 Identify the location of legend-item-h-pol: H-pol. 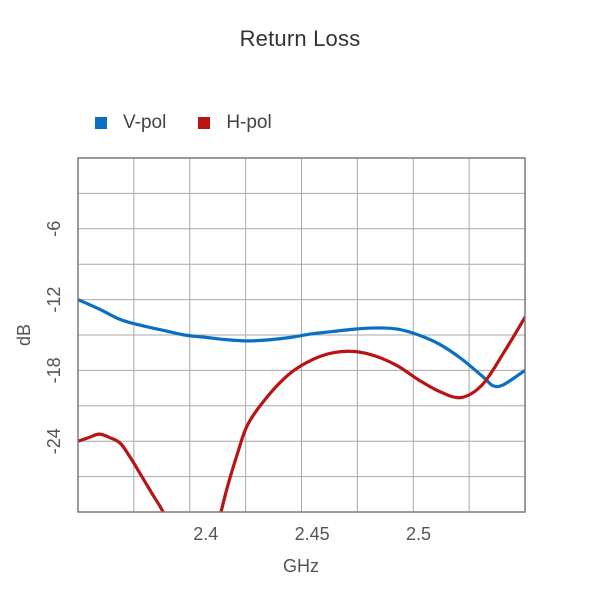
(235, 123).